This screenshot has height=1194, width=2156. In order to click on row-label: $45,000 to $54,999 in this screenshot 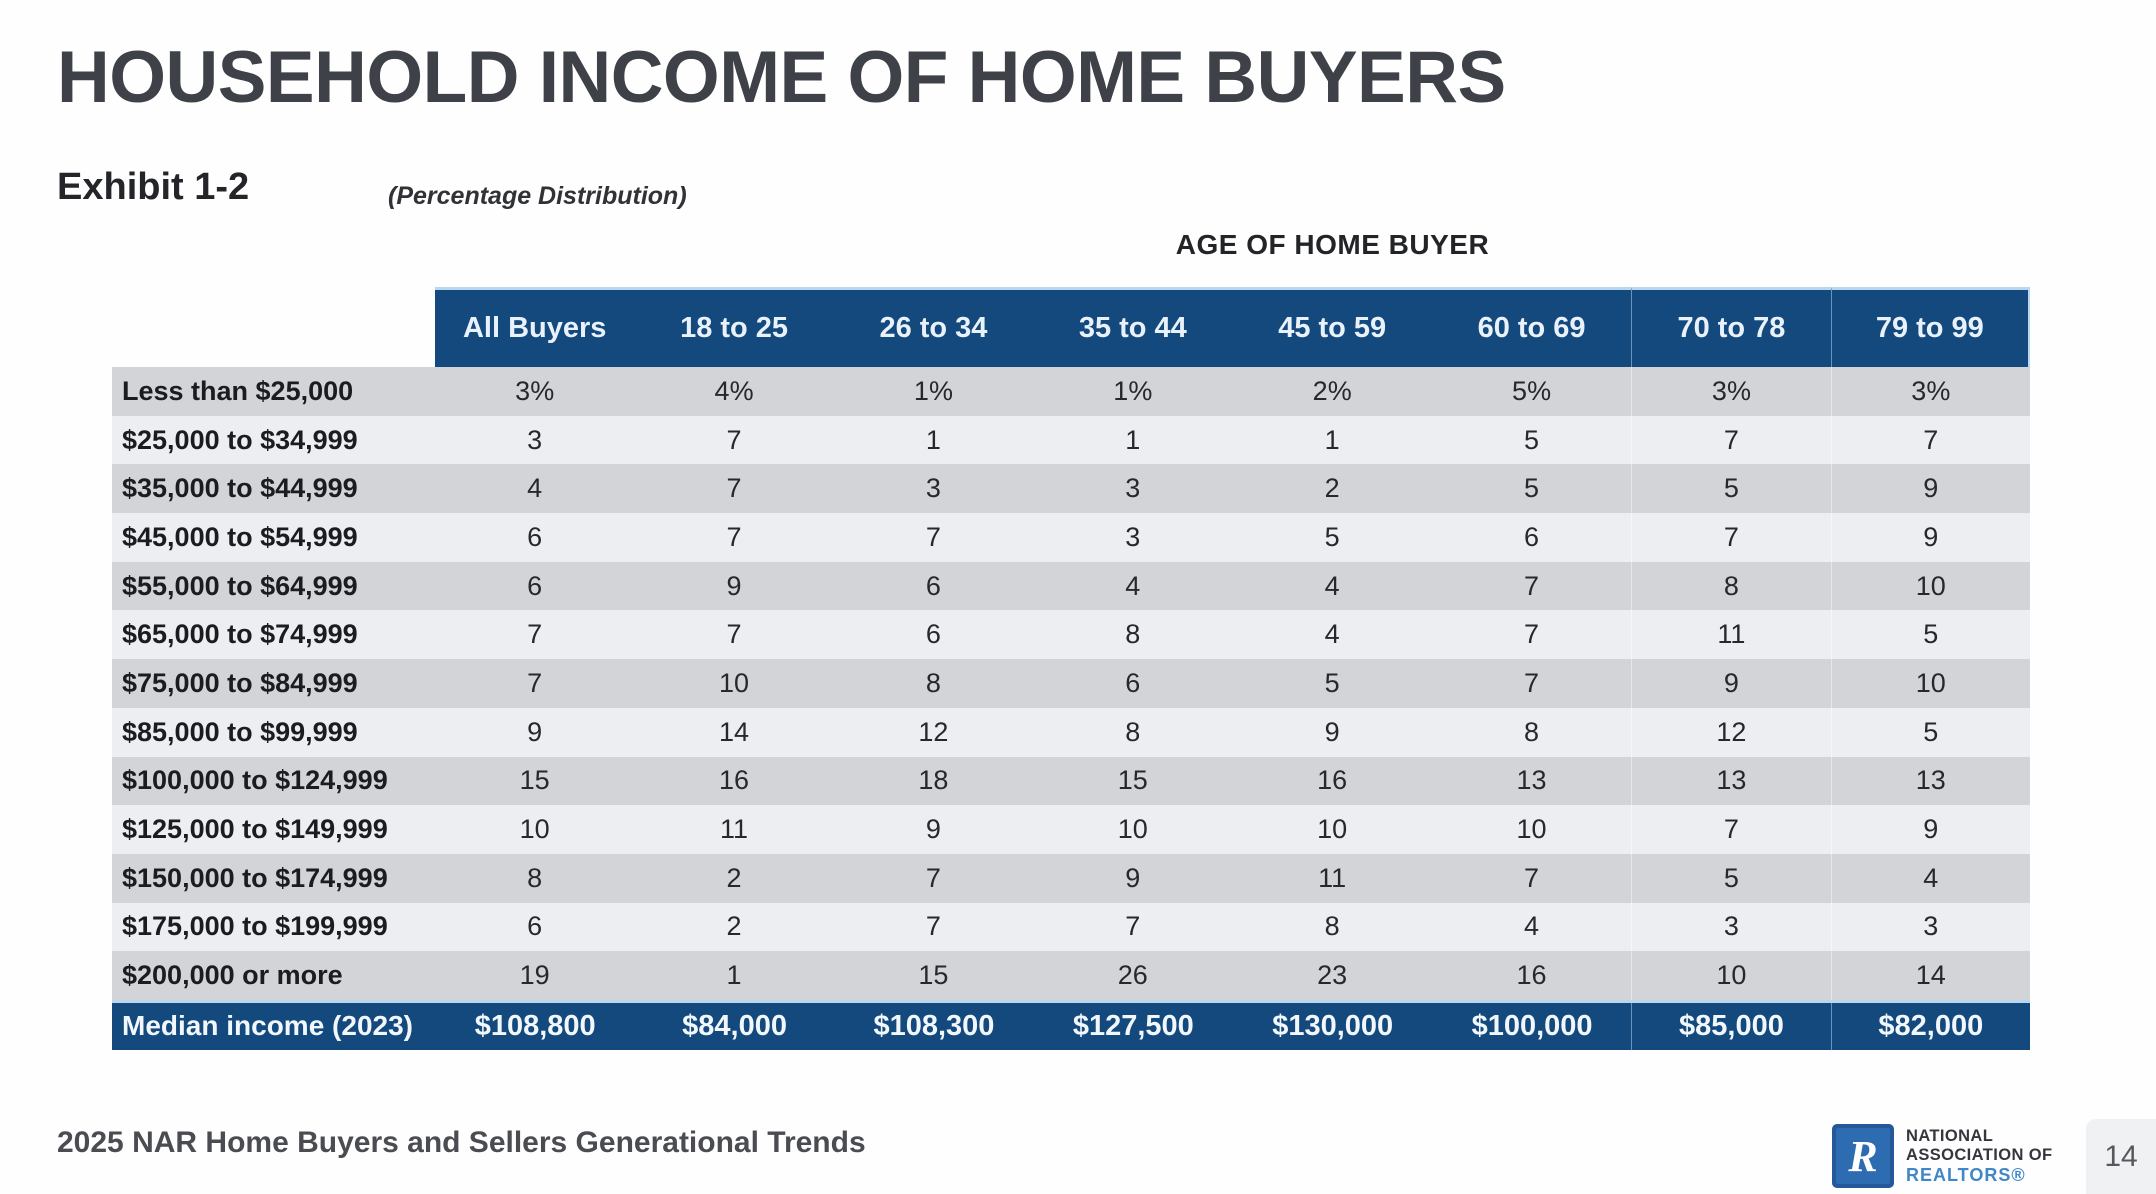, I will do `click(240, 536)`.